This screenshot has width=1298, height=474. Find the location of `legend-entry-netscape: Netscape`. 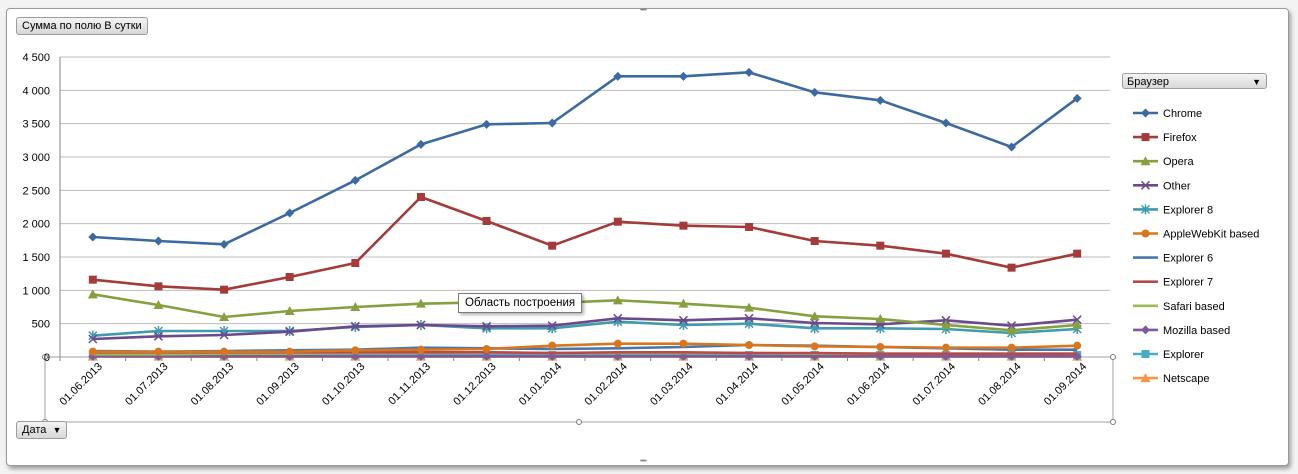

legend-entry-netscape: Netscape is located at coordinates (1171, 379).